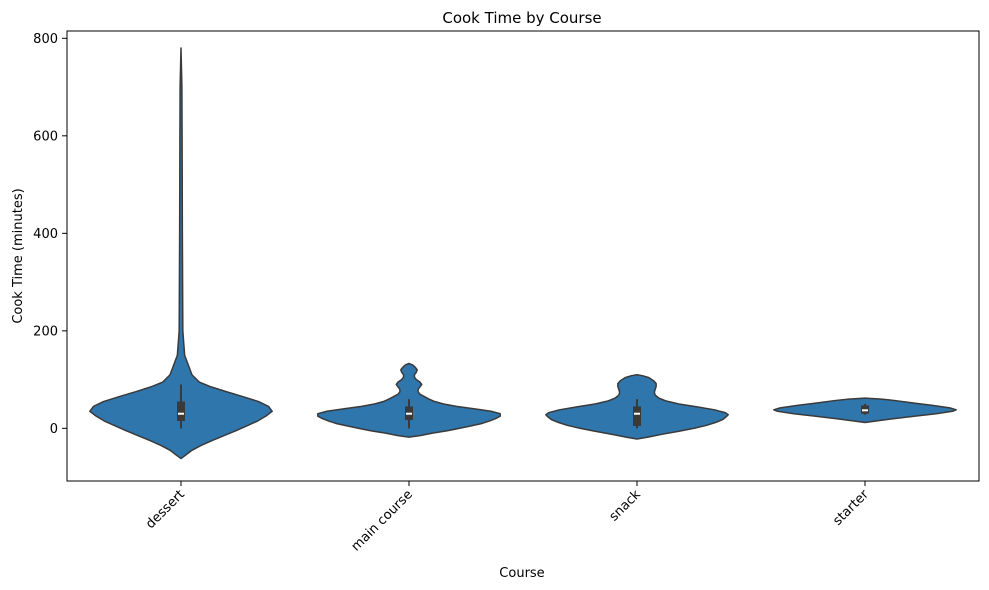 This screenshot has width=989, height=590. Describe the element at coordinates (851, 508) in the screenshot. I see `x-tick-label: starter` at that location.